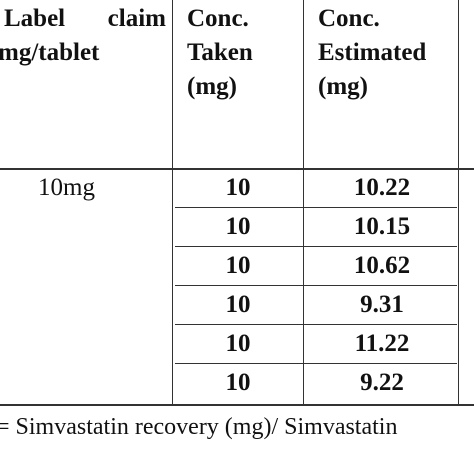  What do you see at coordinates (237, 169) in the screenshot?
I see `header-rule` at bounding box center [237, 169].